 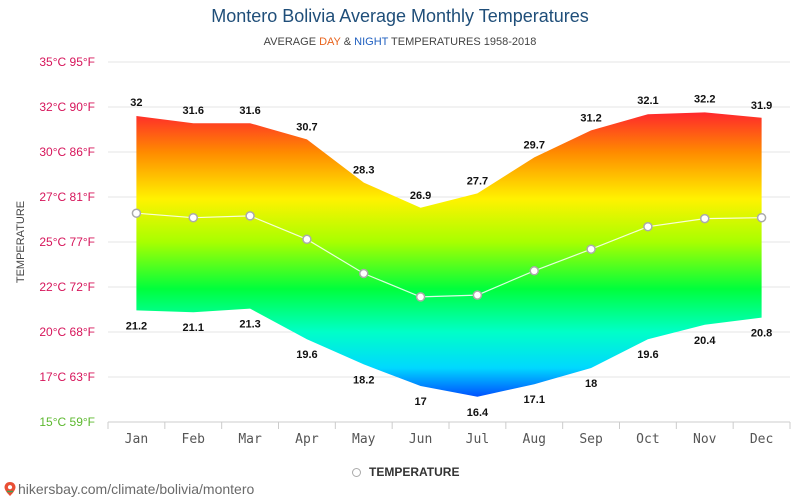 I want to click on y-tick-label: 17°C 63°F, so click(x=67, y=377).